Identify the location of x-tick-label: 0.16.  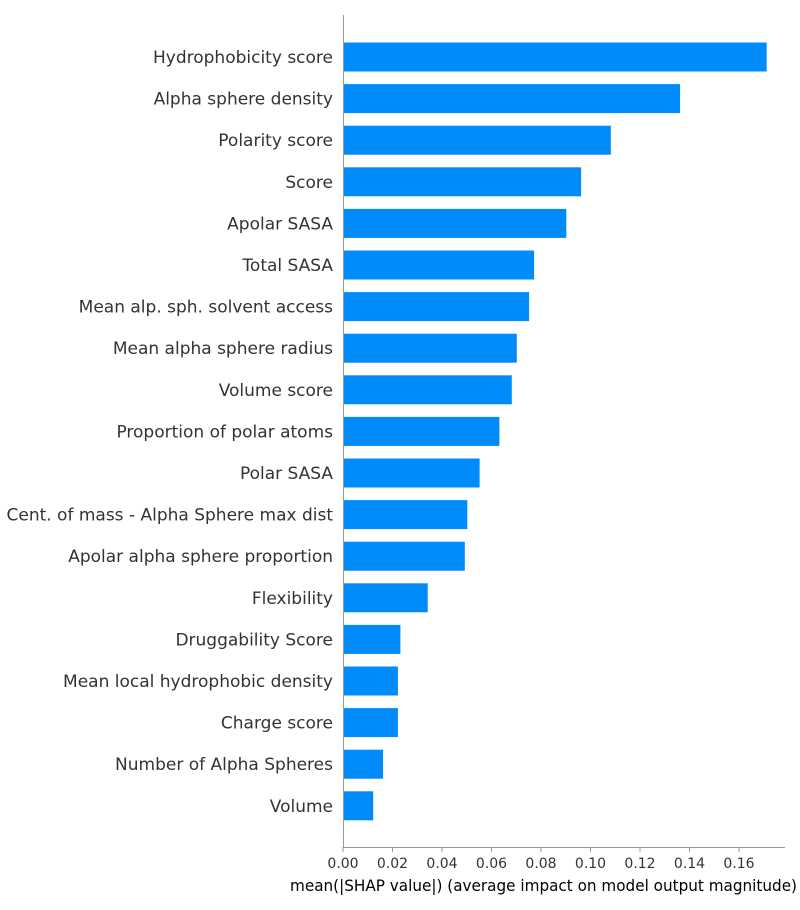
(738, 864).